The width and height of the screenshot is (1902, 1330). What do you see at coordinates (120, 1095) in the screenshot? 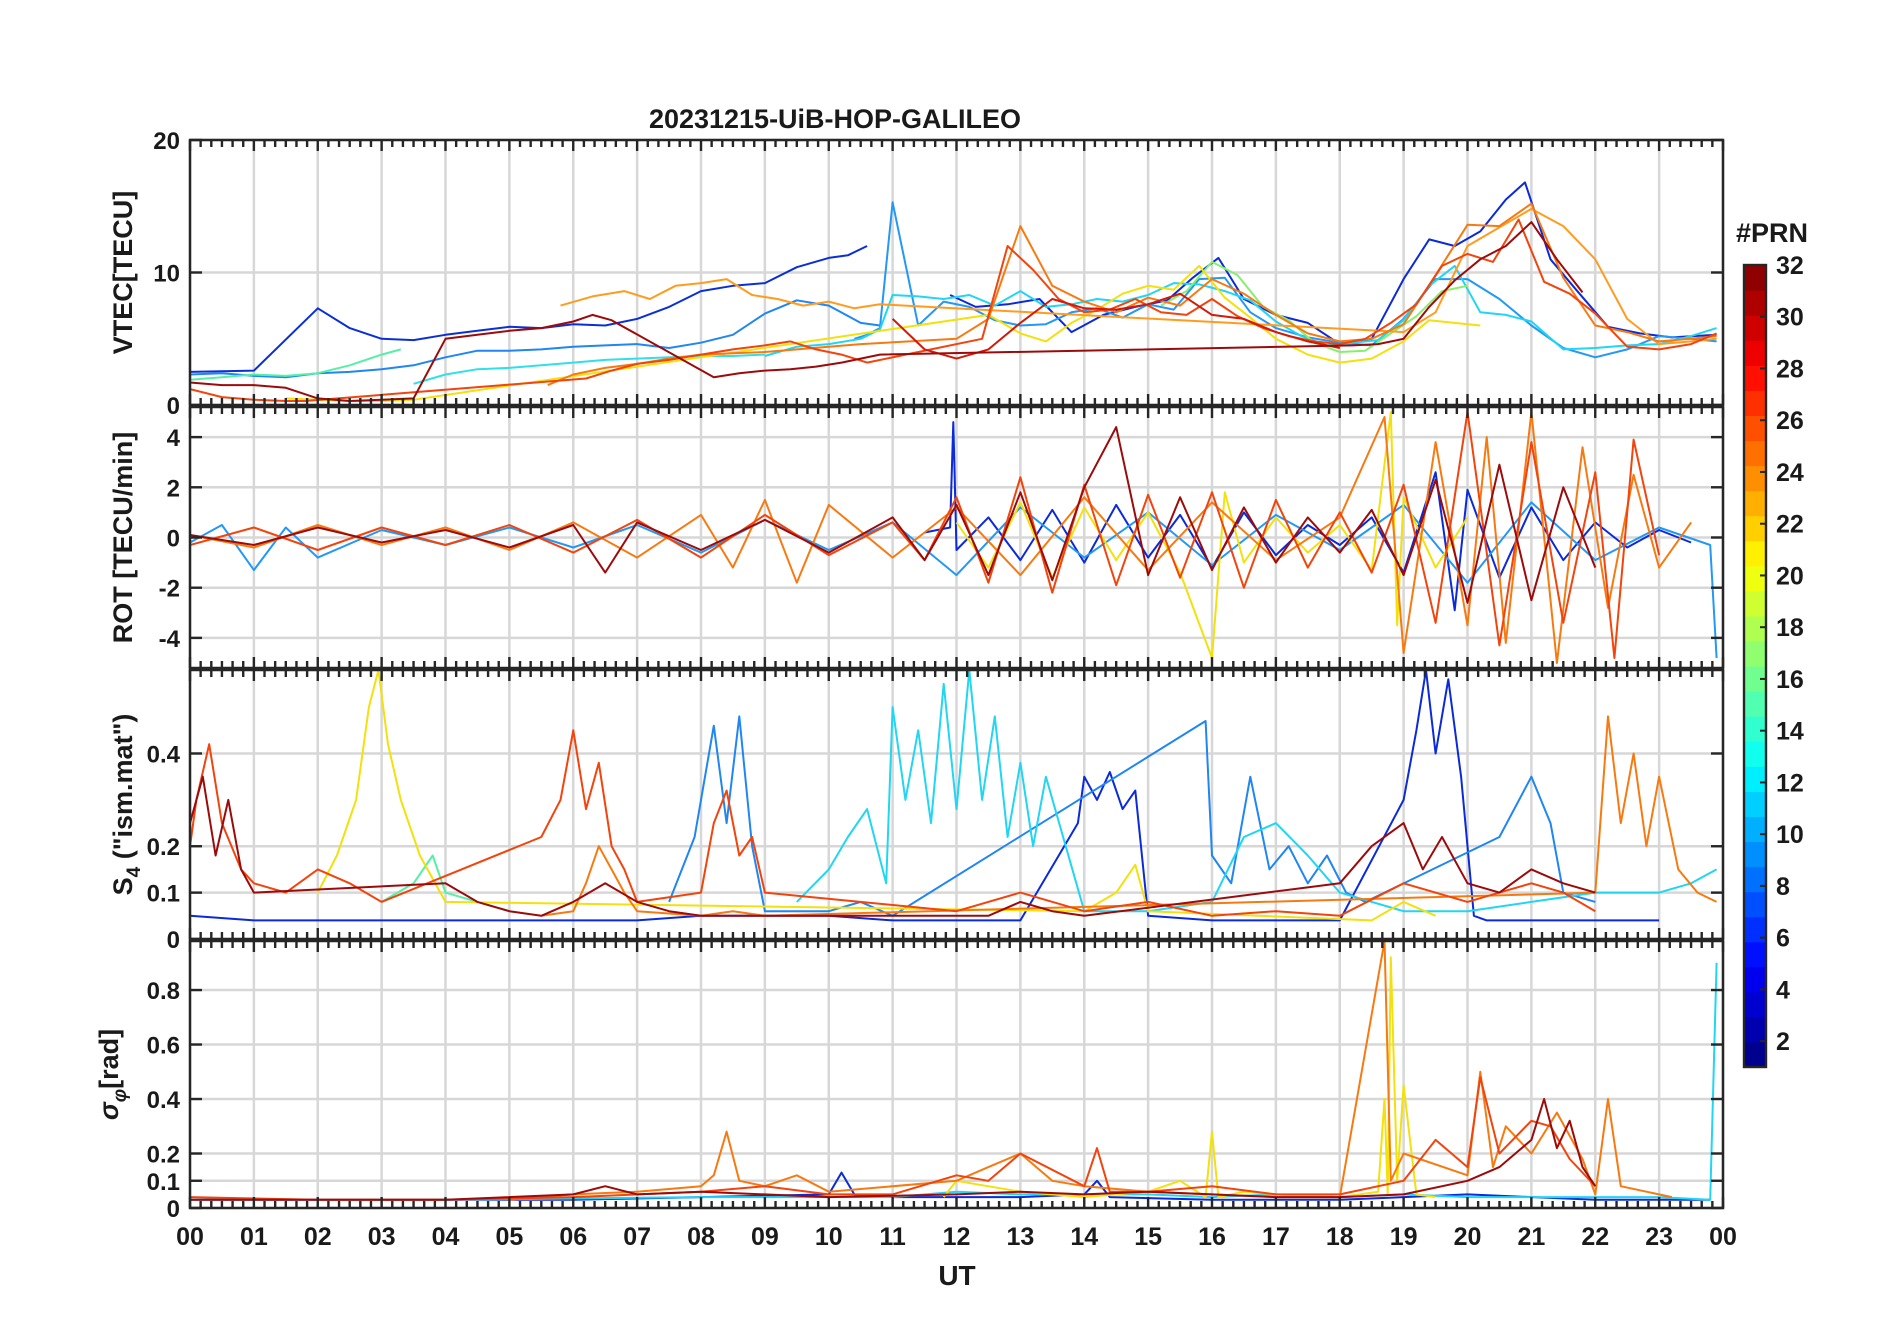
I see `y-axis-label-subscript: φ` at bounding box center [120, 1095].